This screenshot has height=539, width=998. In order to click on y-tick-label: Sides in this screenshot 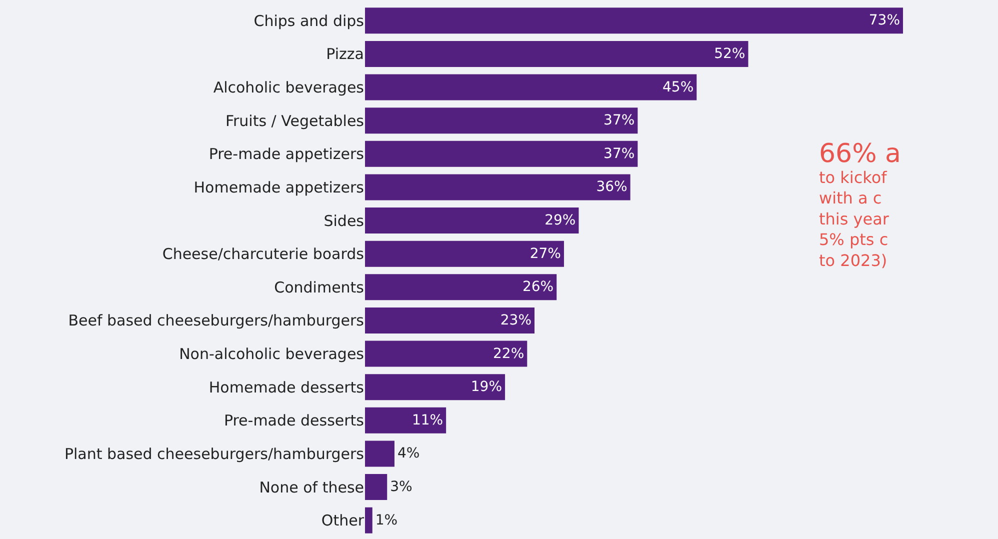, I will do `click(344, 221)`.